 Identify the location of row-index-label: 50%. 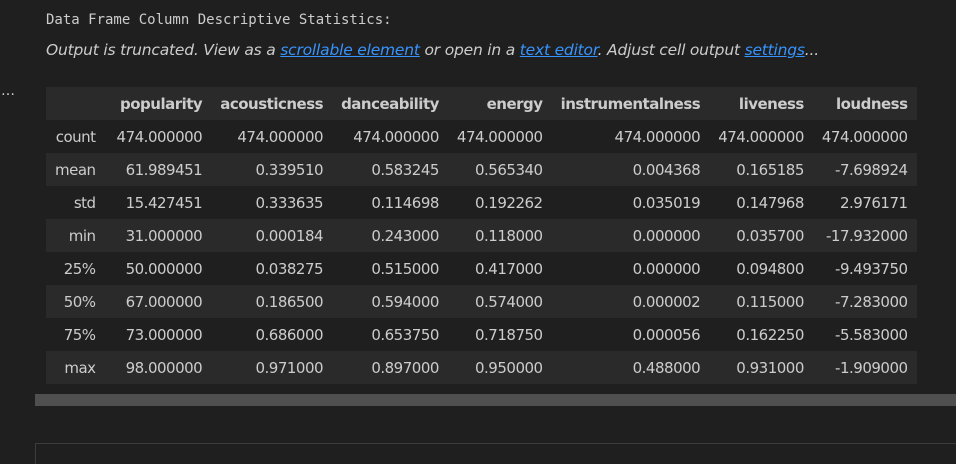
(77, 301).